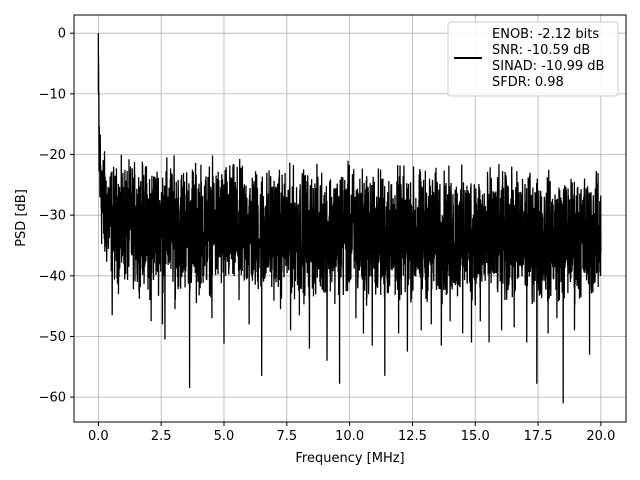  Describe the element at coordinates (412, 436) in the screenshot. I see `x-tick-label: 12.5` at that location.